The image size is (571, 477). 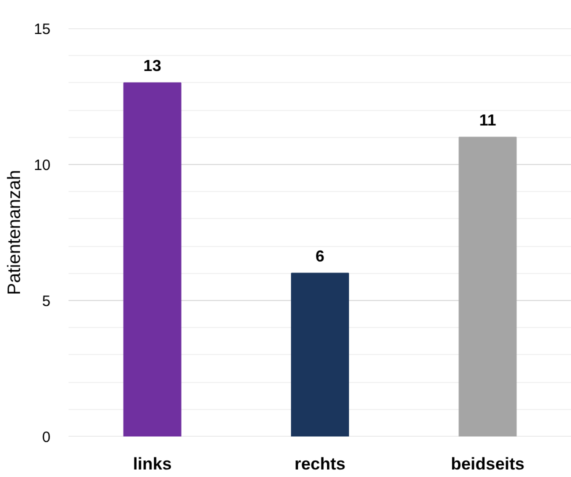 I want to click on y-tick-label: 15, so click(x=42, y=29).